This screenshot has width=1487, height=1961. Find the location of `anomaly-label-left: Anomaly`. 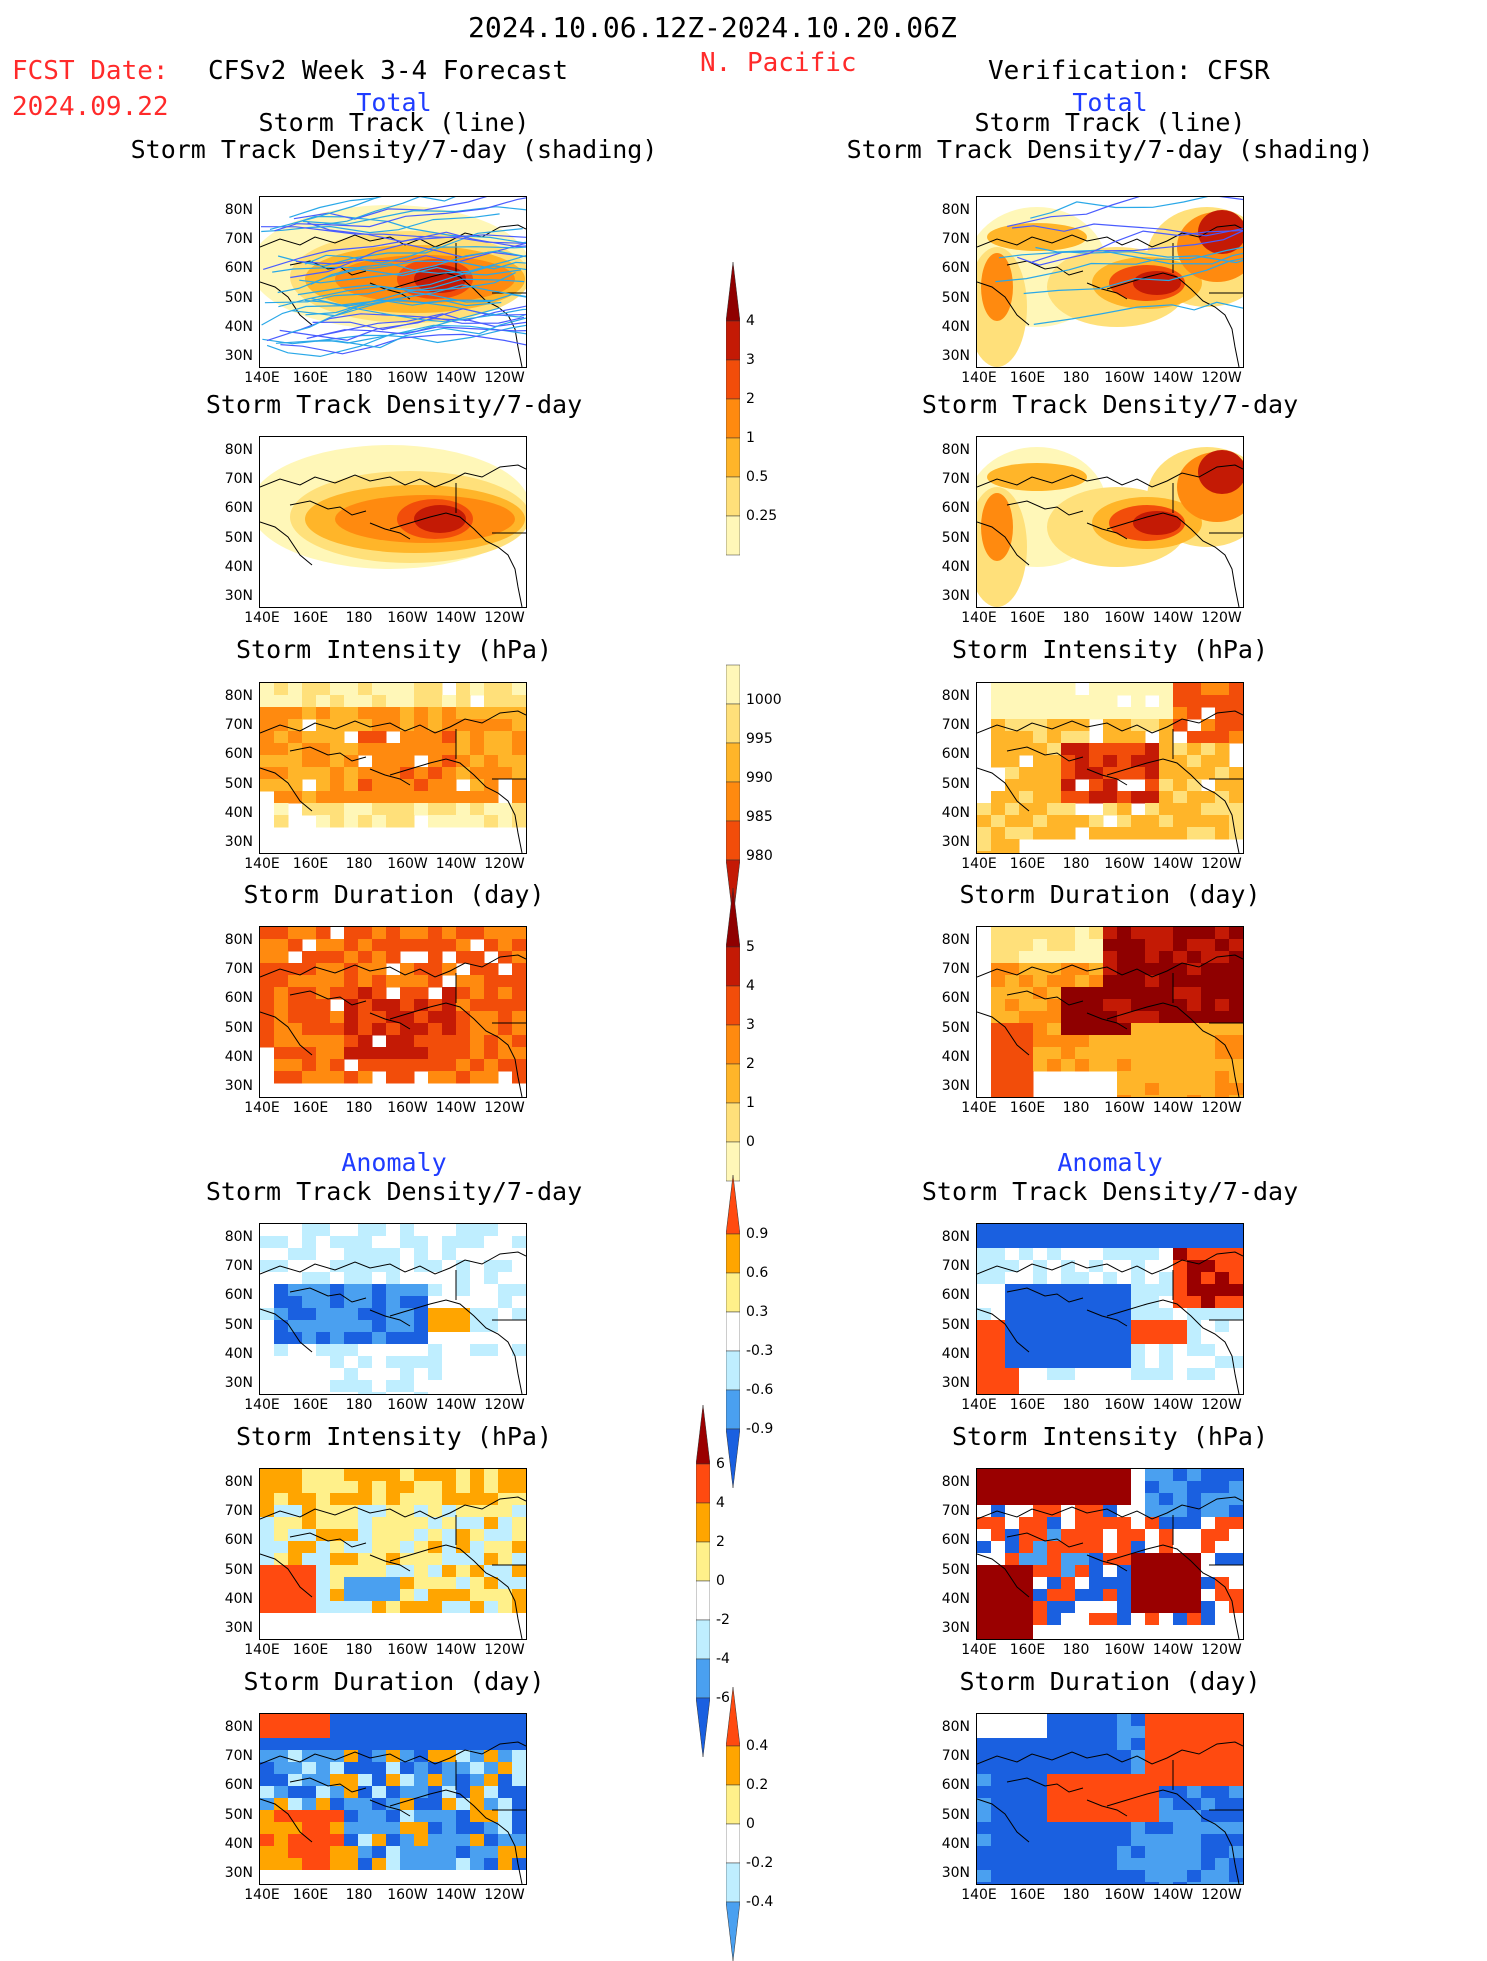

anomaly-label-left: Anomaly is located at coordinates (394, 1162).